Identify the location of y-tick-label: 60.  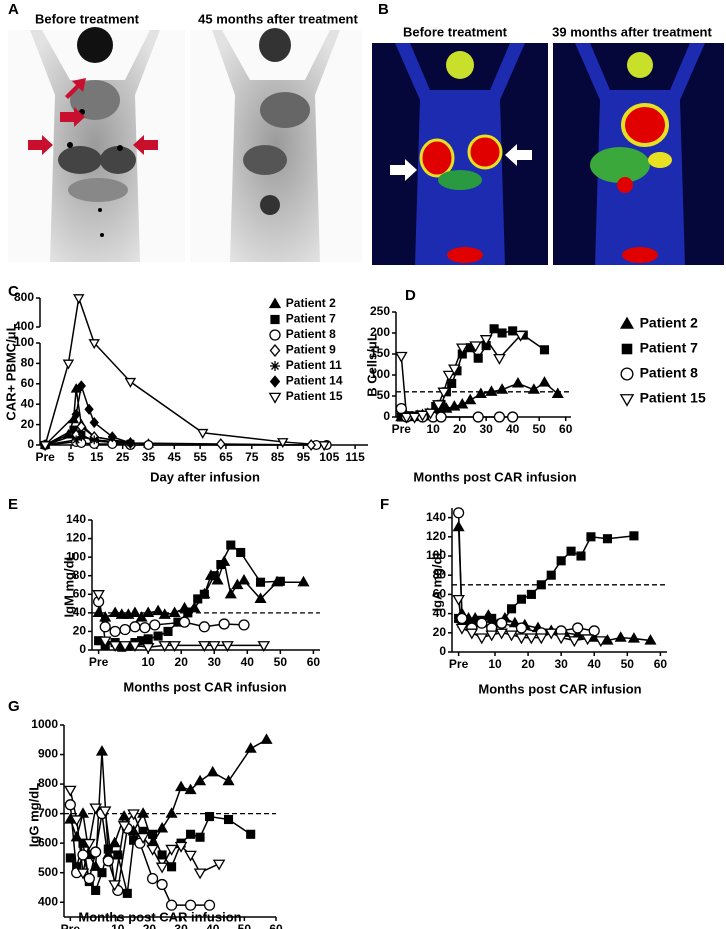
(28, 383).